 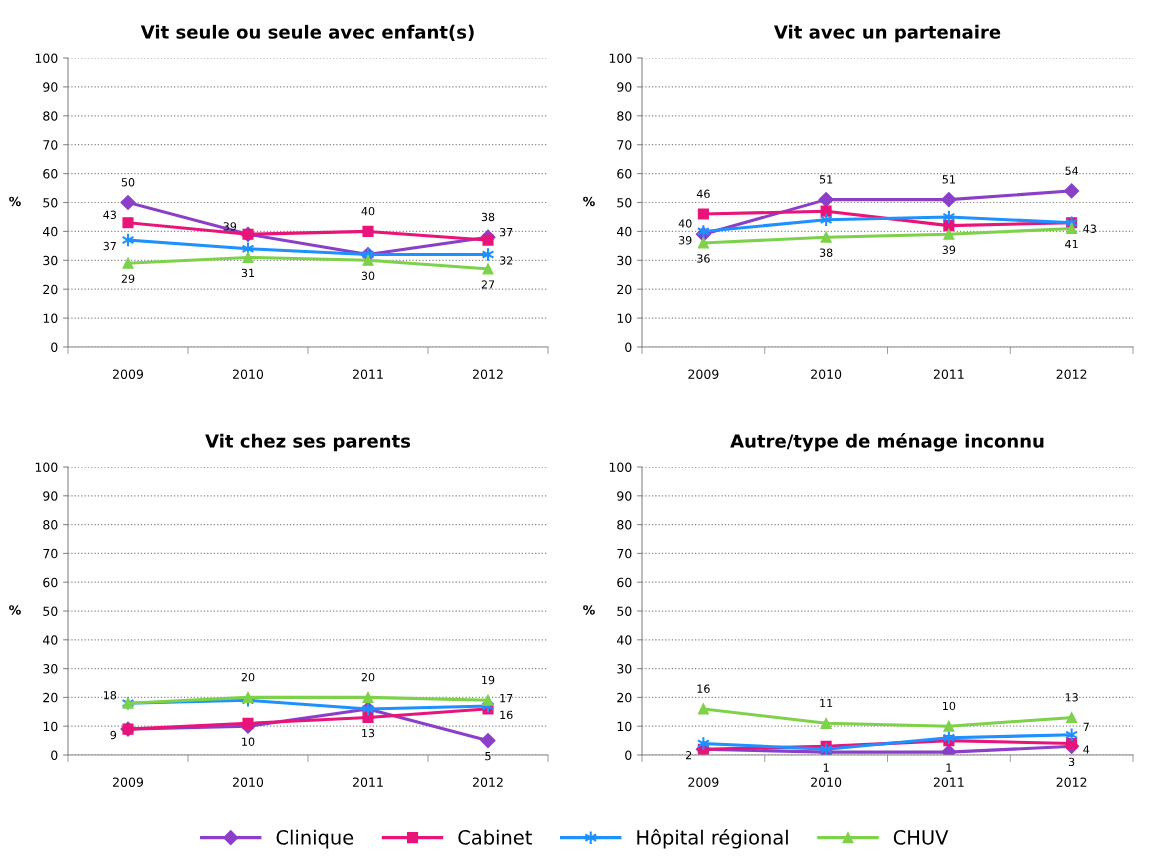 I want to click on legend-label: Clinique, so click(x=315, y=839).